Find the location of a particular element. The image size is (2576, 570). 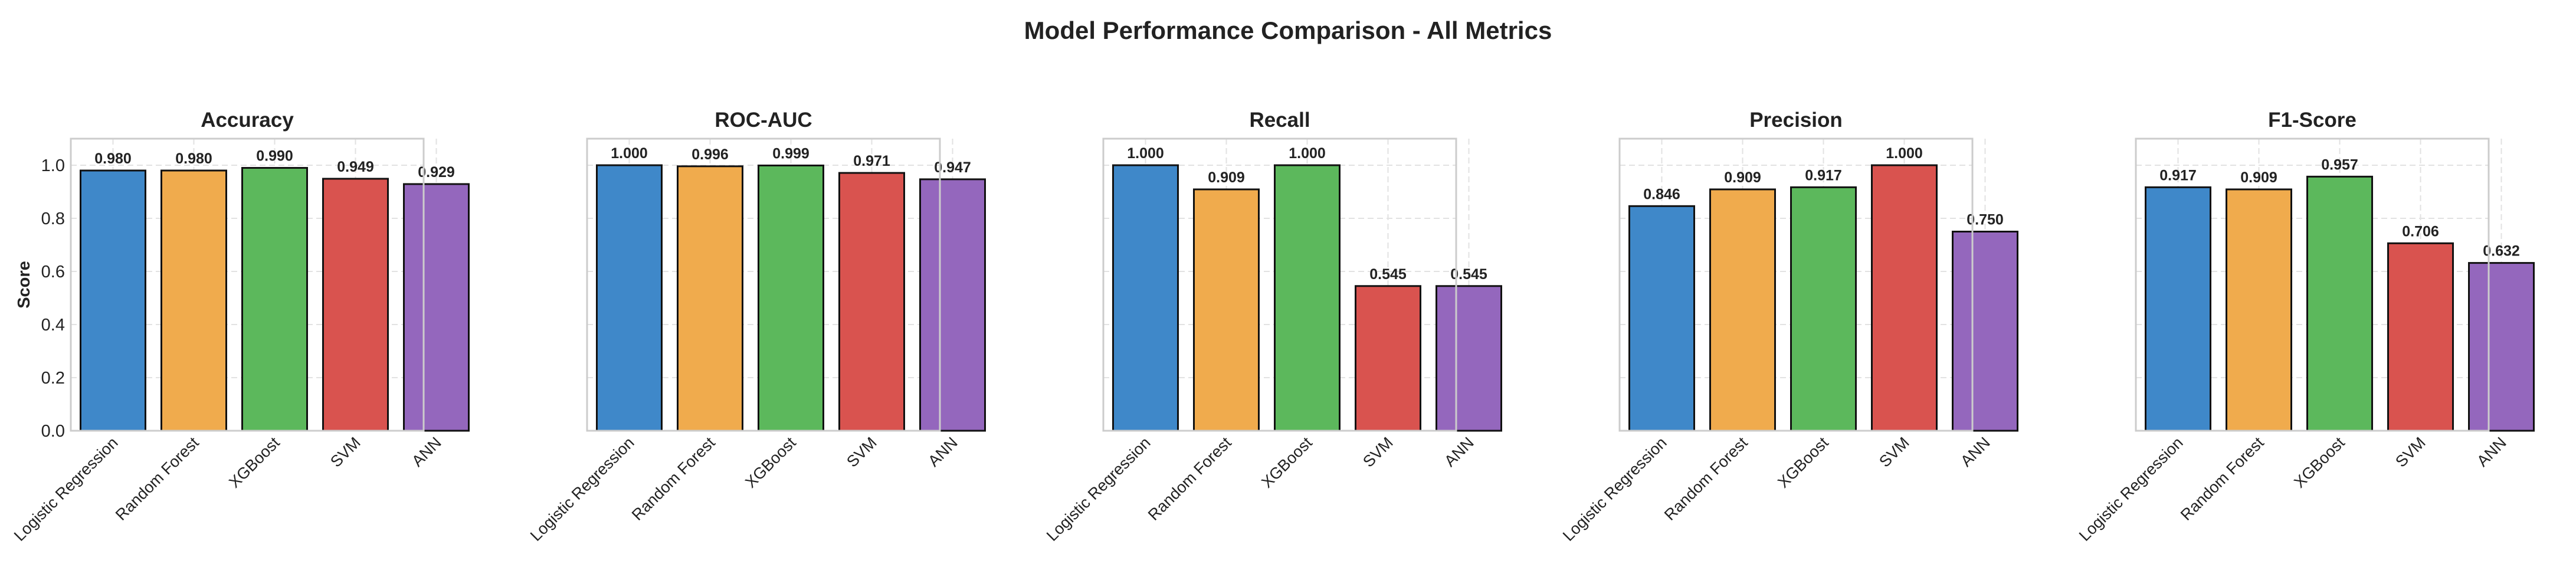

recall-axes-frame is located at coordinates (1279, 284).